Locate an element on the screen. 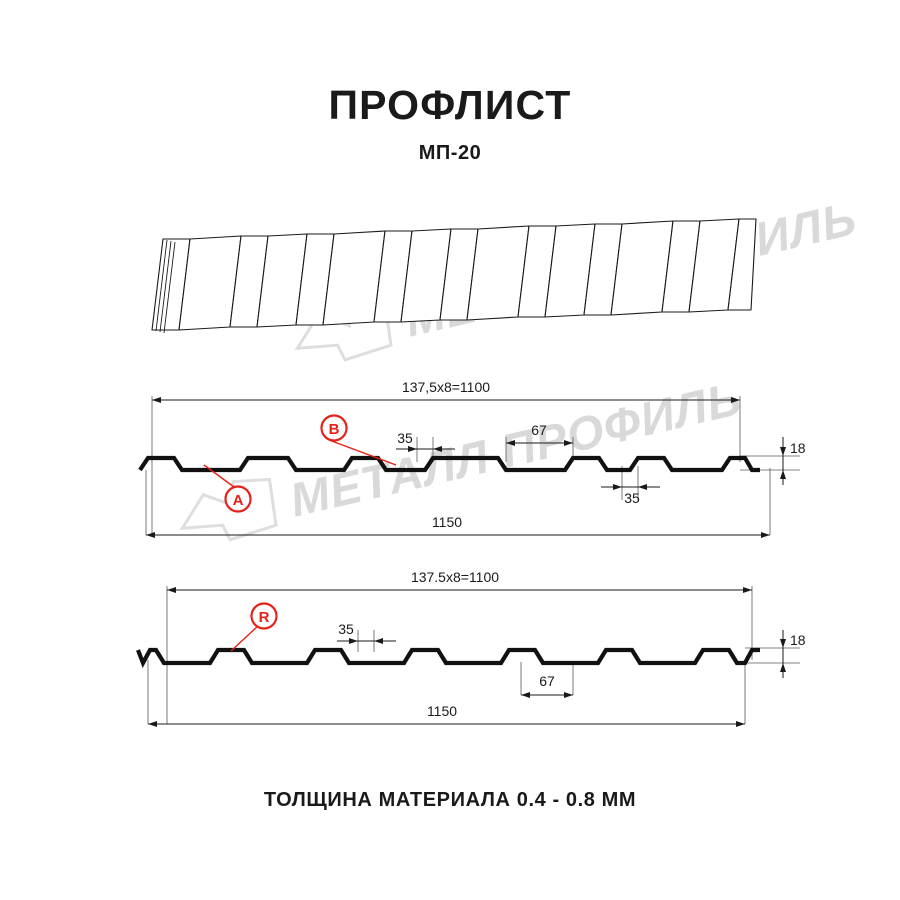 The height and width of the screenshot is (900, 900). dimension-height-bottom: 18 is located at coordinates (793, 654).